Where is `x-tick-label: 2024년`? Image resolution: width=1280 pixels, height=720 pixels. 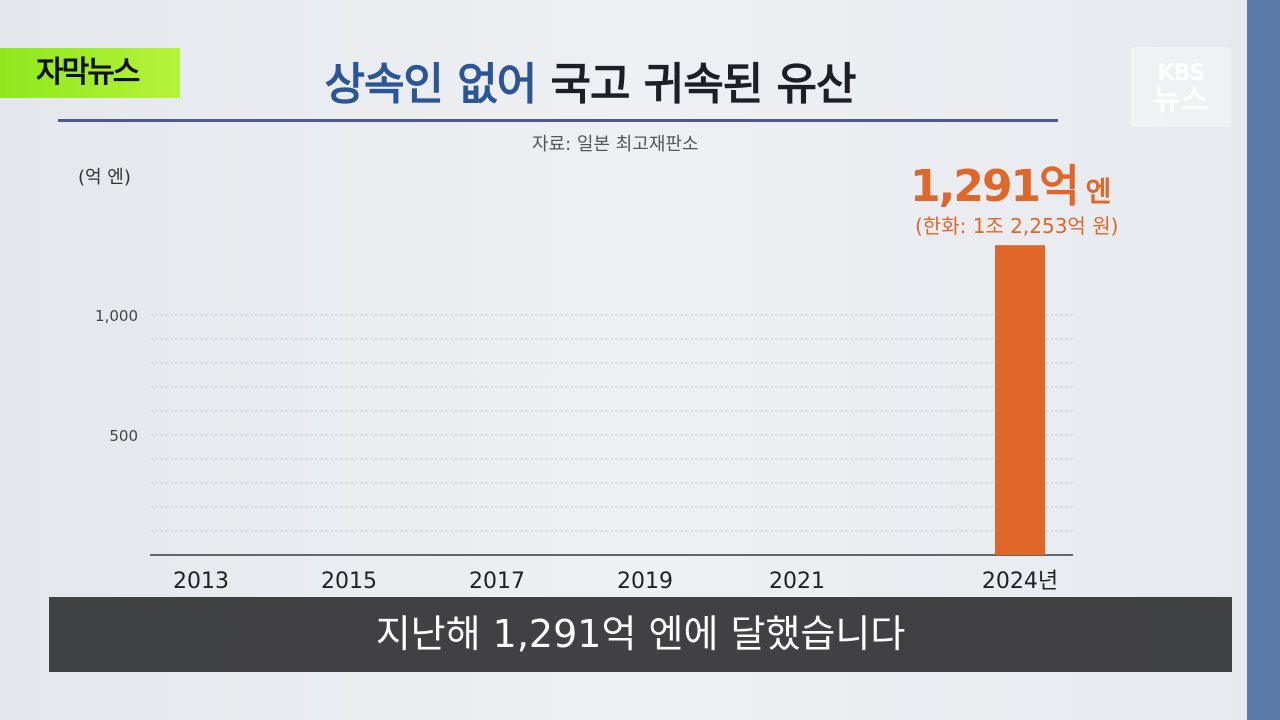
x-tick-label: 2024년 is located at coordinates (1020, 581).